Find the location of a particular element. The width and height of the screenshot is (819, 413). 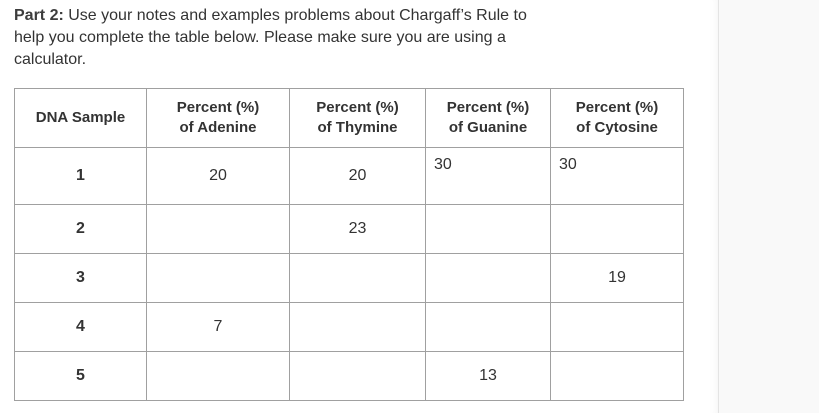

table-row-sample-3: 3 19 is located at coordinates (349, 278).